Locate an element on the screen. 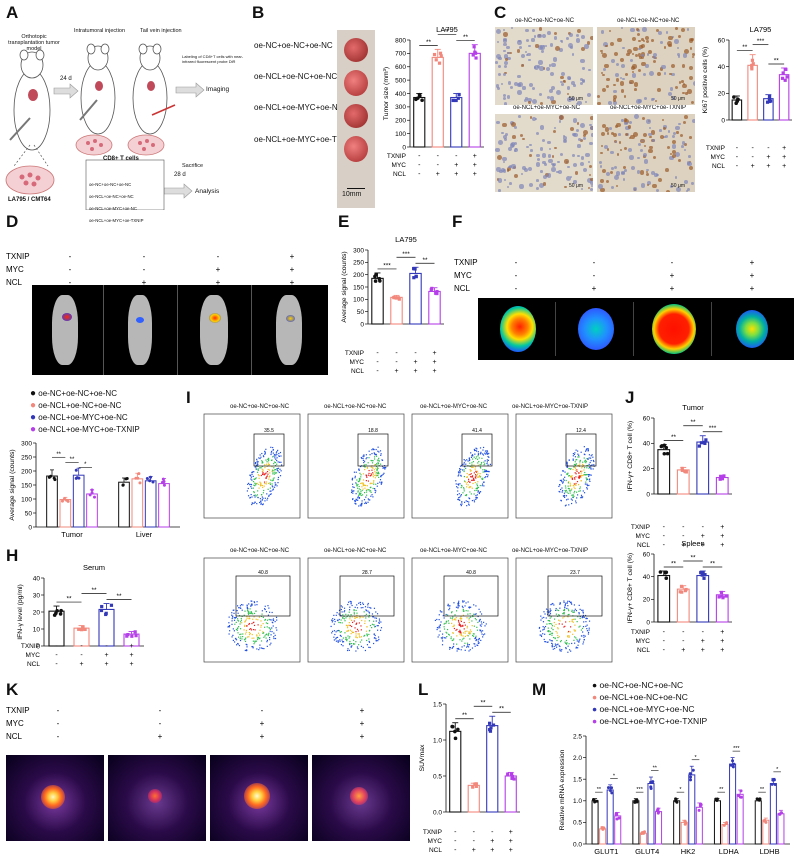 This screenshot has height=863, width=798. panel-label-b: B is located at coordinates (258, 12).